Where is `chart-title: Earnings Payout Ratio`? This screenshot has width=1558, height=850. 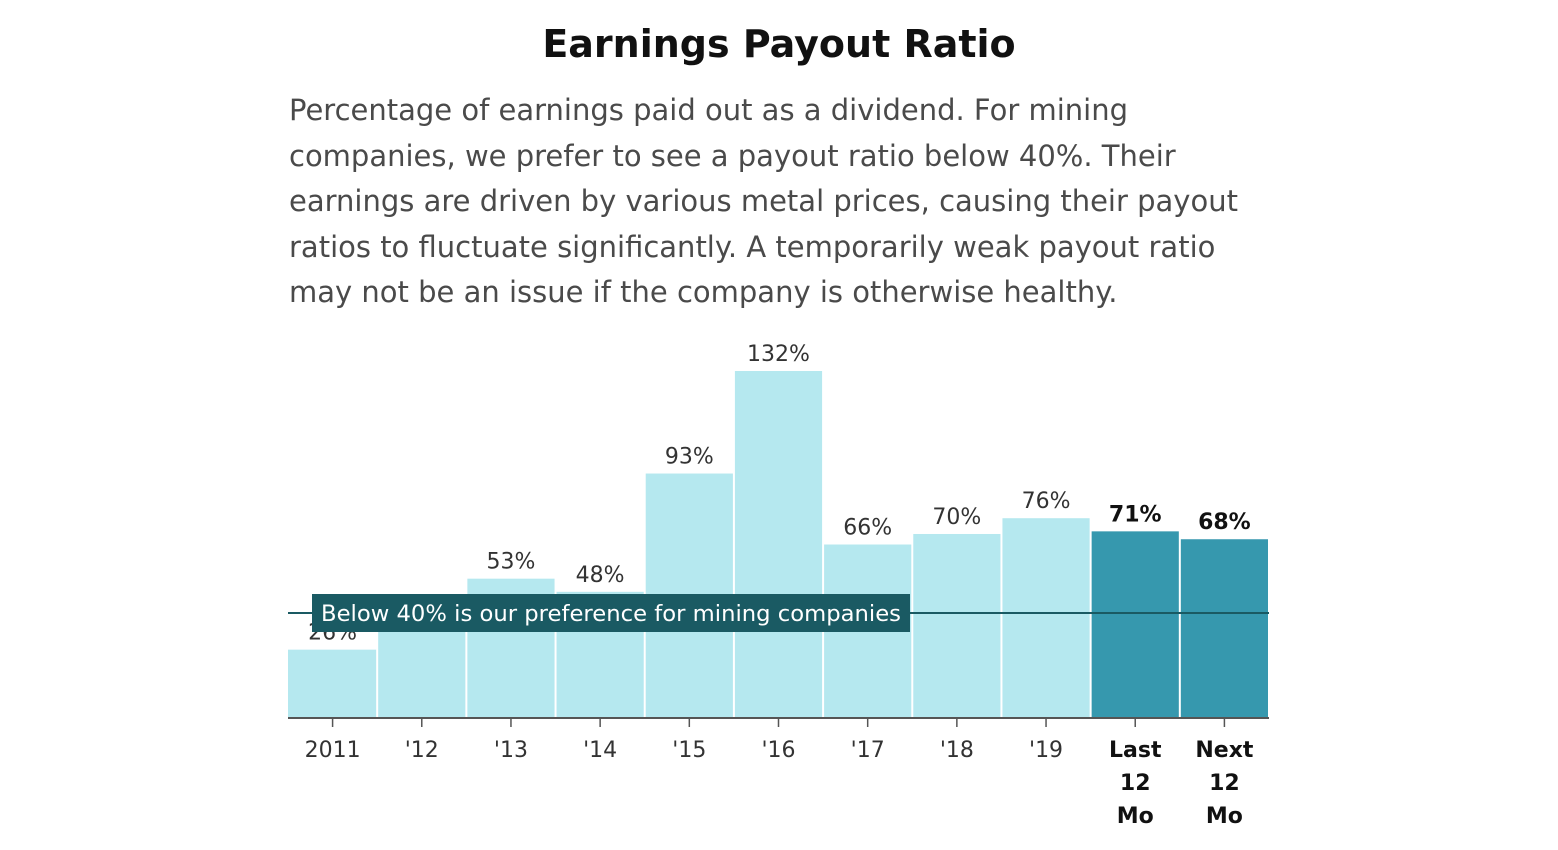 chart-title: Earnings Payout Ratio is located at coordinates (779, 44).